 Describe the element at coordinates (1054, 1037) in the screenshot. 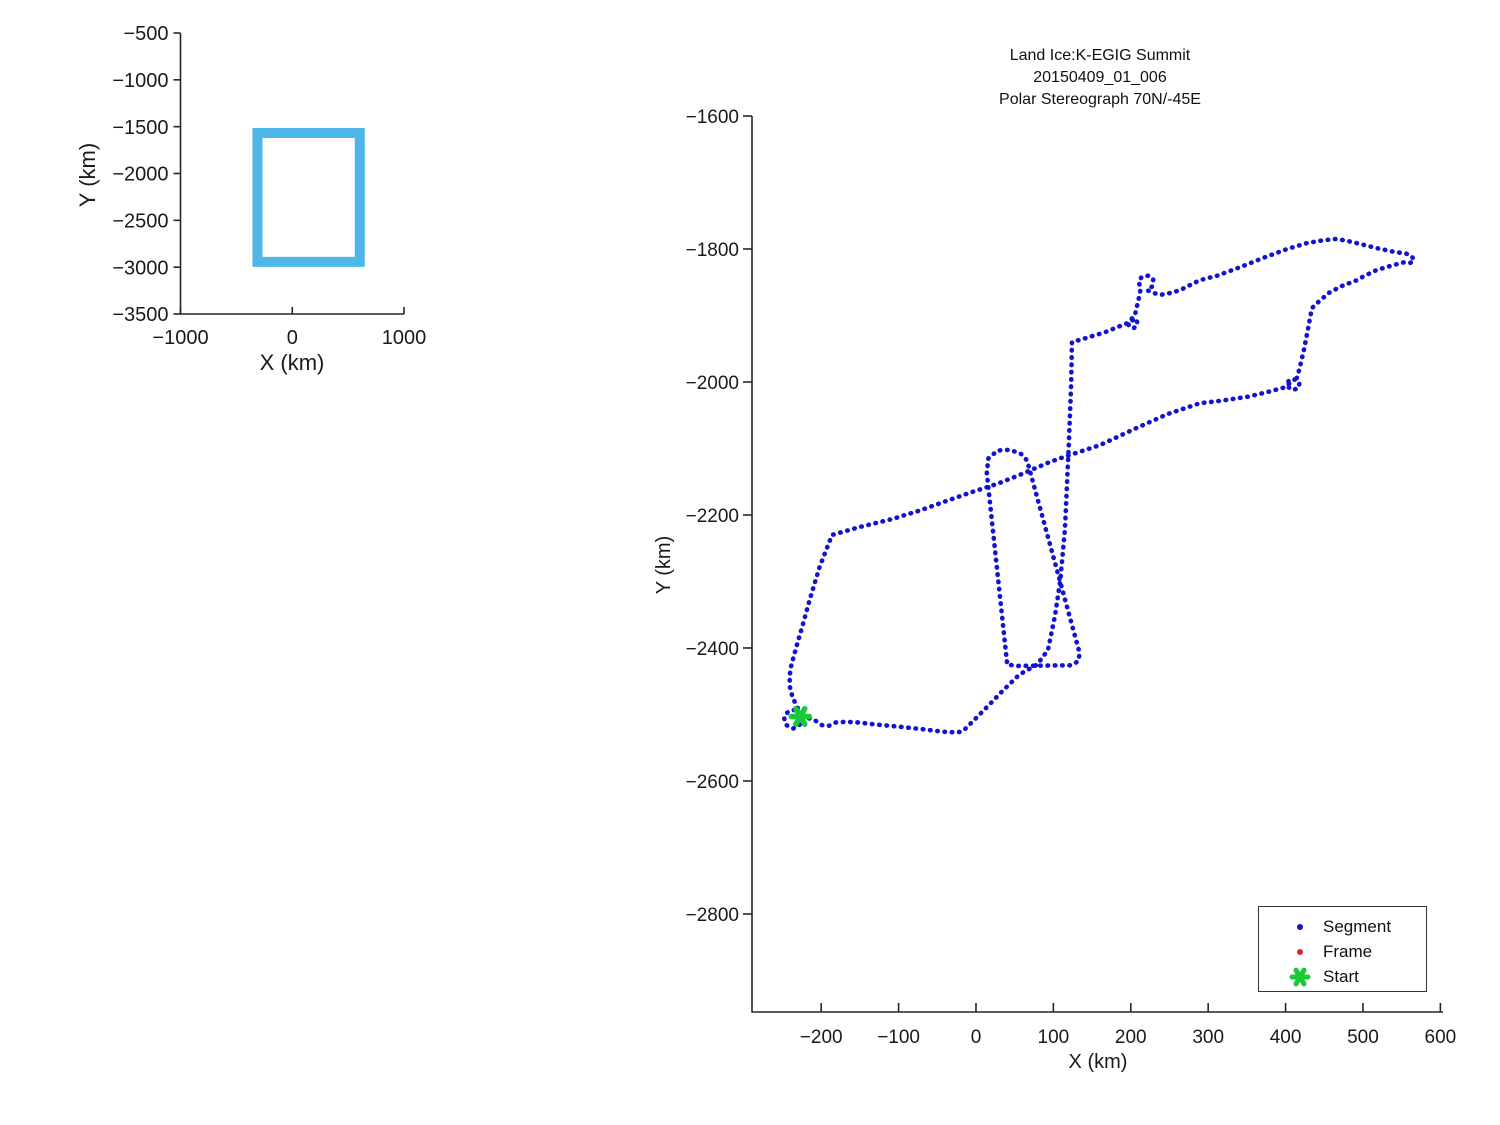

I see `flight-x-tick-label: 100` at that location.